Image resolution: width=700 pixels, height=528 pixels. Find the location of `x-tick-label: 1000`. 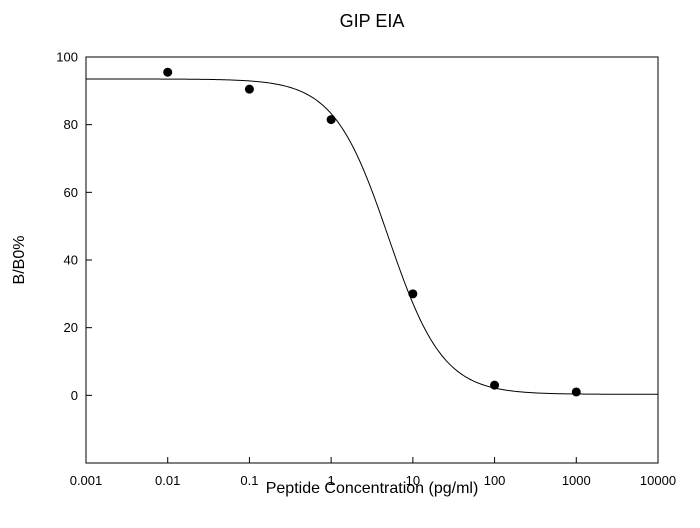

x-tick-label: 1000 is located at coordinates (576, 480).